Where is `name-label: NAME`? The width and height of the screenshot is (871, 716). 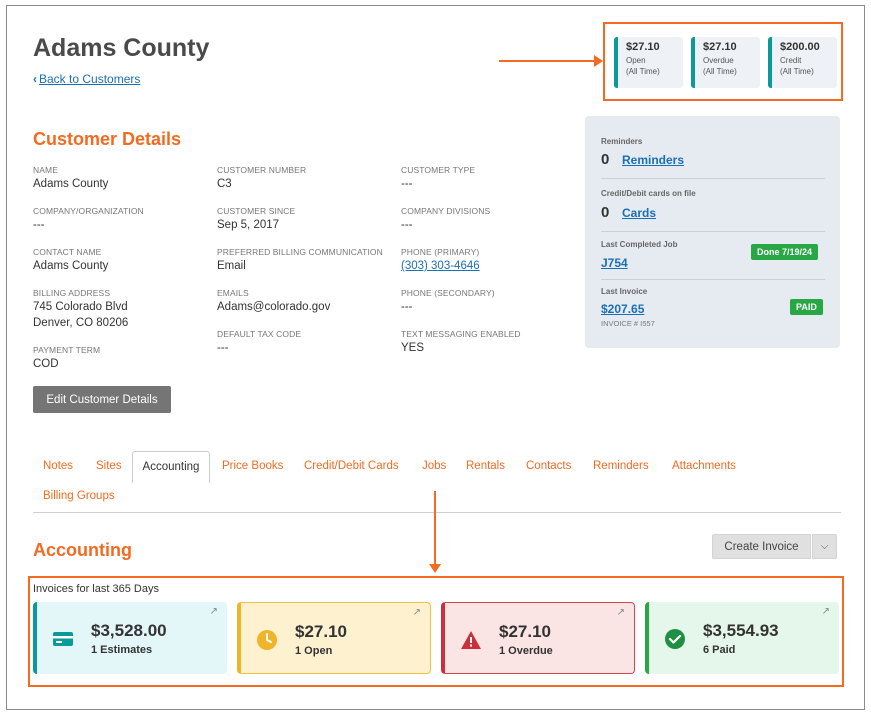
name-label: NAME is located at coordinates (45, 170).